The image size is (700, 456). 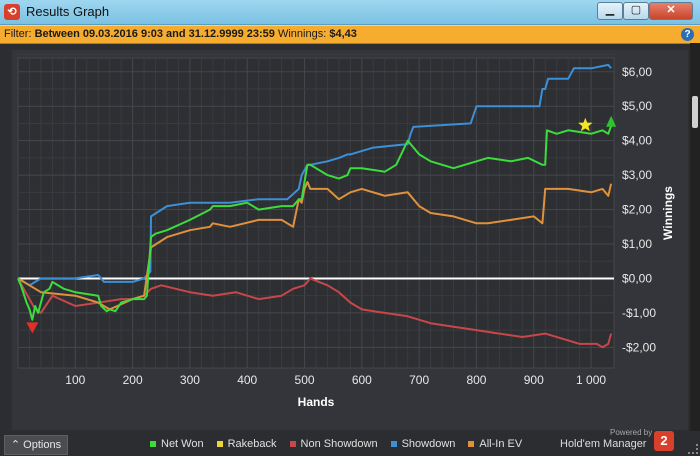 I want to click on powered-by-label: Powered by, so click(x=631, y=432).